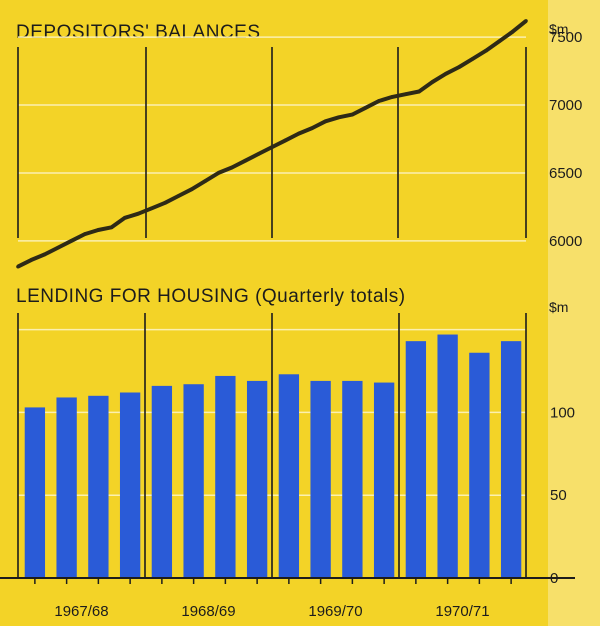 Image resolution: width=600 pixels, height=626 pixels. Describe the element at coordinates (335, 611) in the screenshot. I see `bar-category-label-2: 1969/70` at that location.